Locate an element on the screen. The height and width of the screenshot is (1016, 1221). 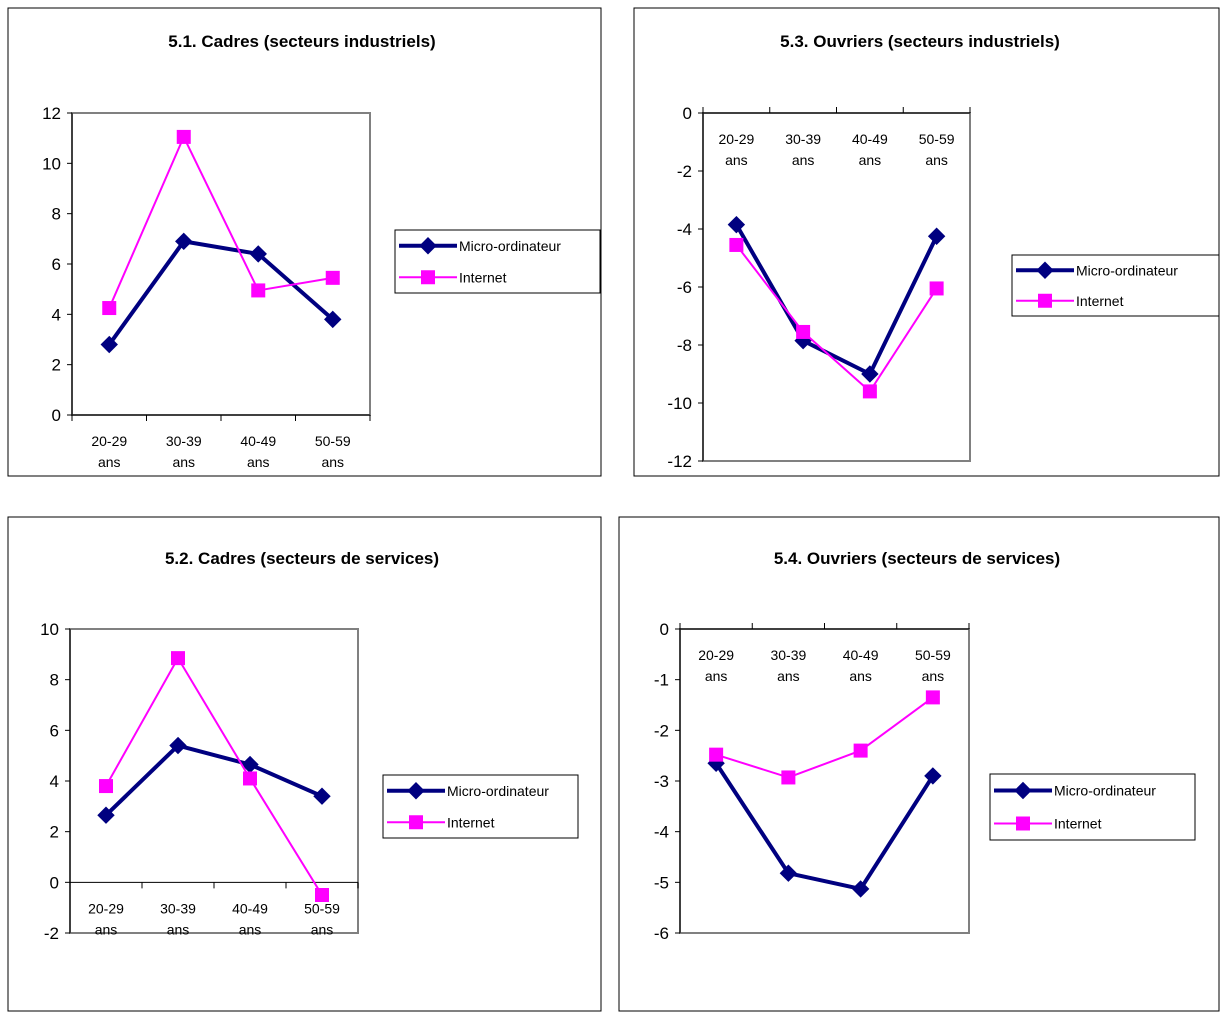
y-tick-label: 12 is located at coordinates (51, 113).